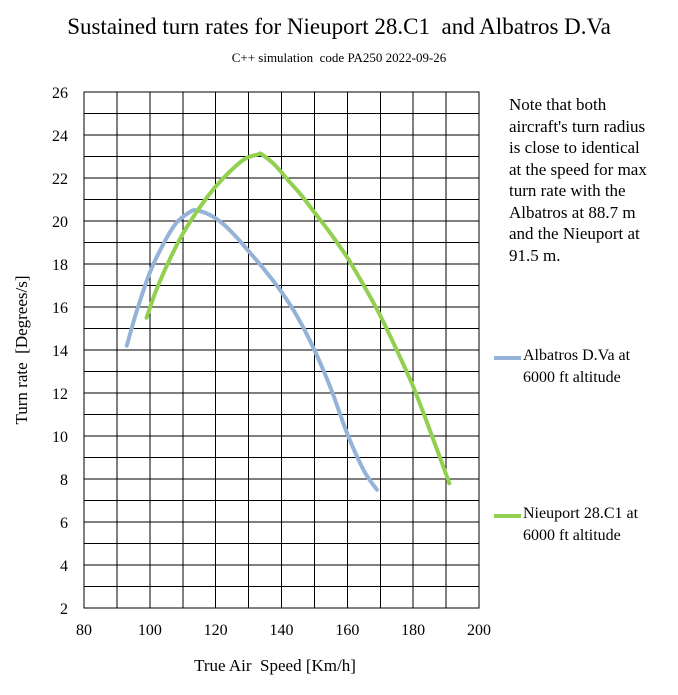  Describe the element at coordinates (581, 524) in the screenshot. I see `legend-label-nieuport: Nieuport 28.C1 at 6000 ft altitude` at that location.